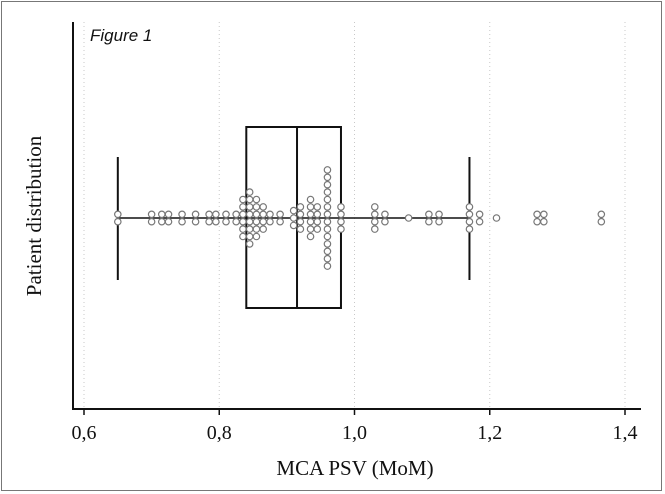 The image size is (665, 494). What do you see at coordinates (219, 433) in the screenshot?
I see `x-tick-label: 0,8` at bounding box center [219, 433].